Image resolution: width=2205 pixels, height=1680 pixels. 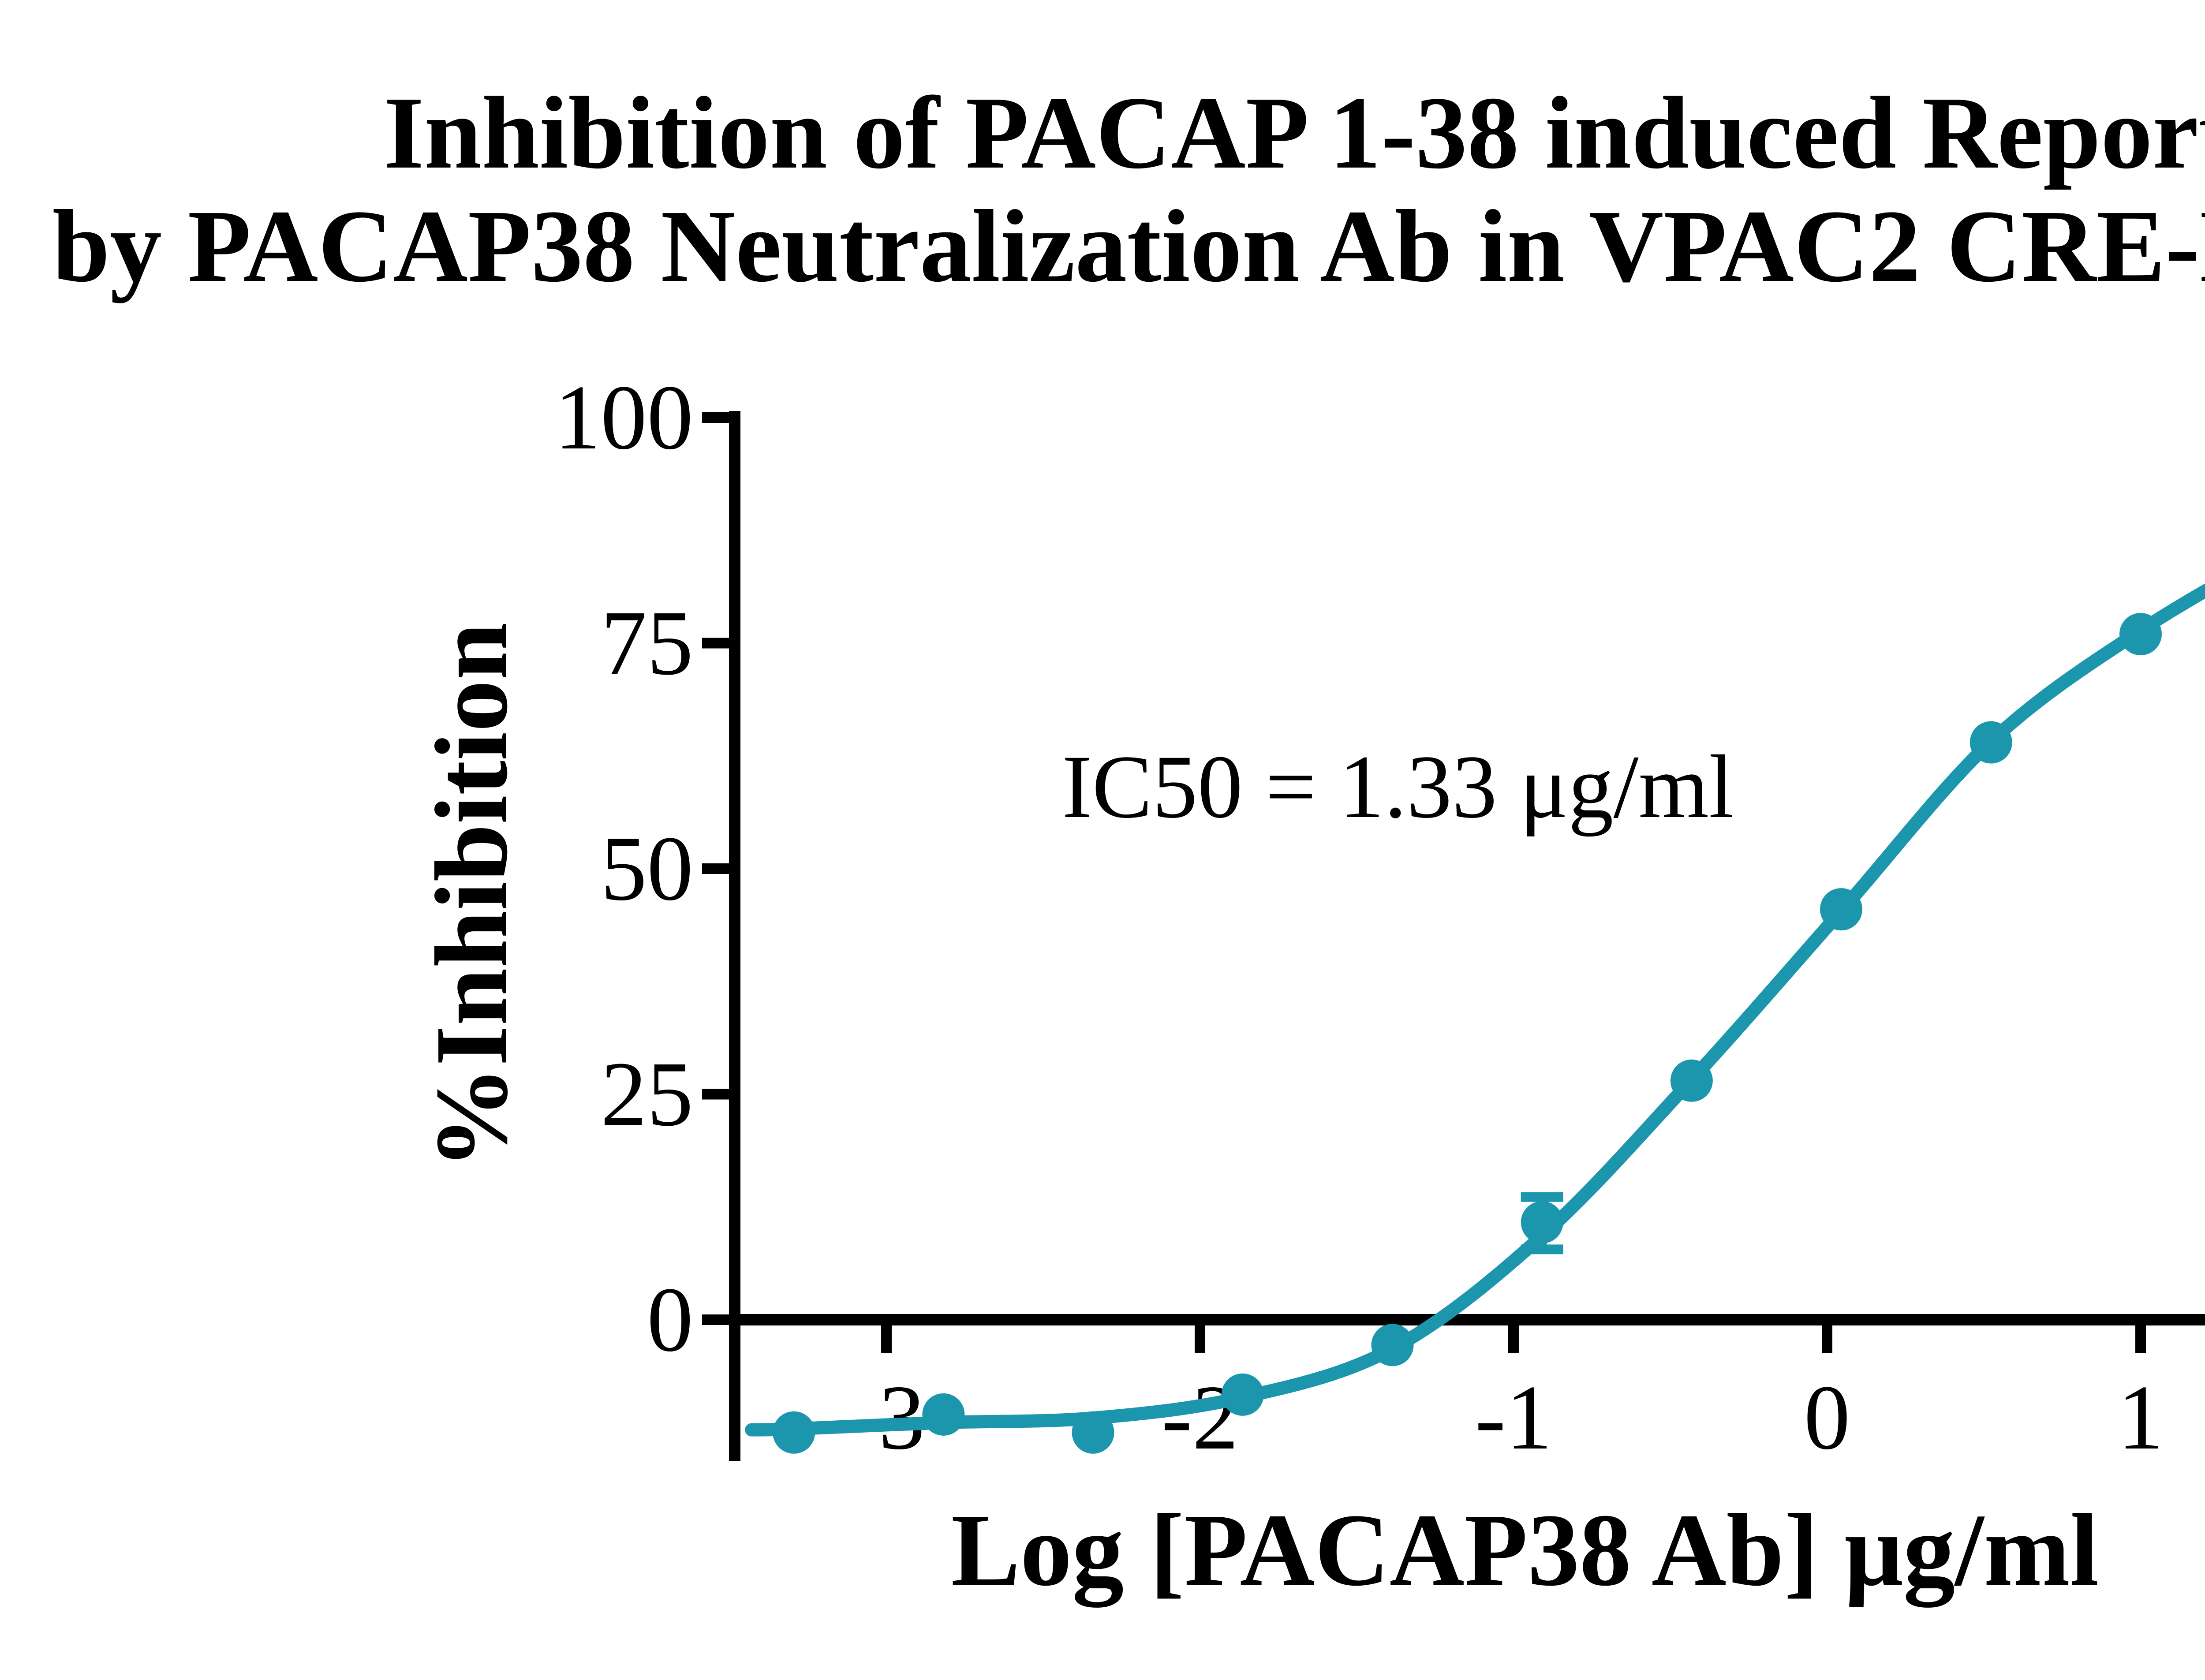 I want to click on x-axis-title: Log [PACAP38 Ab] μg/ml, so click(x=1525, y=1550).